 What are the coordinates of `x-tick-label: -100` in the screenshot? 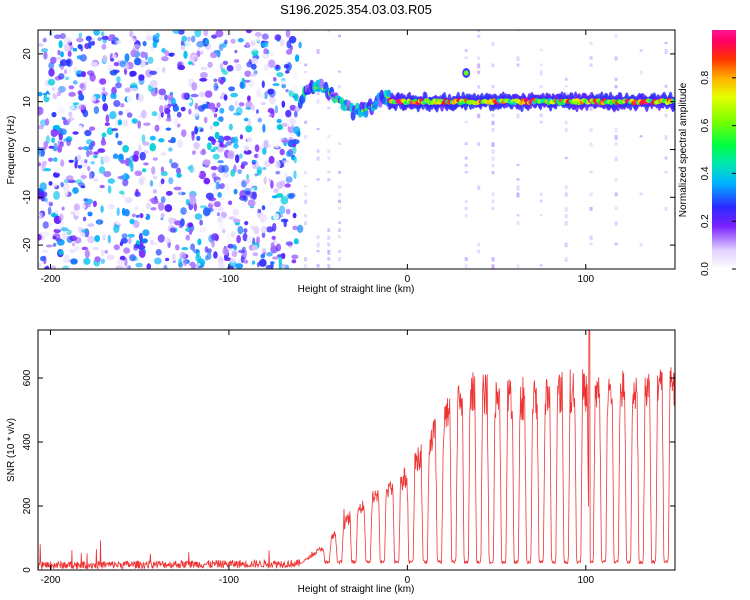 It's located at (229, 580).